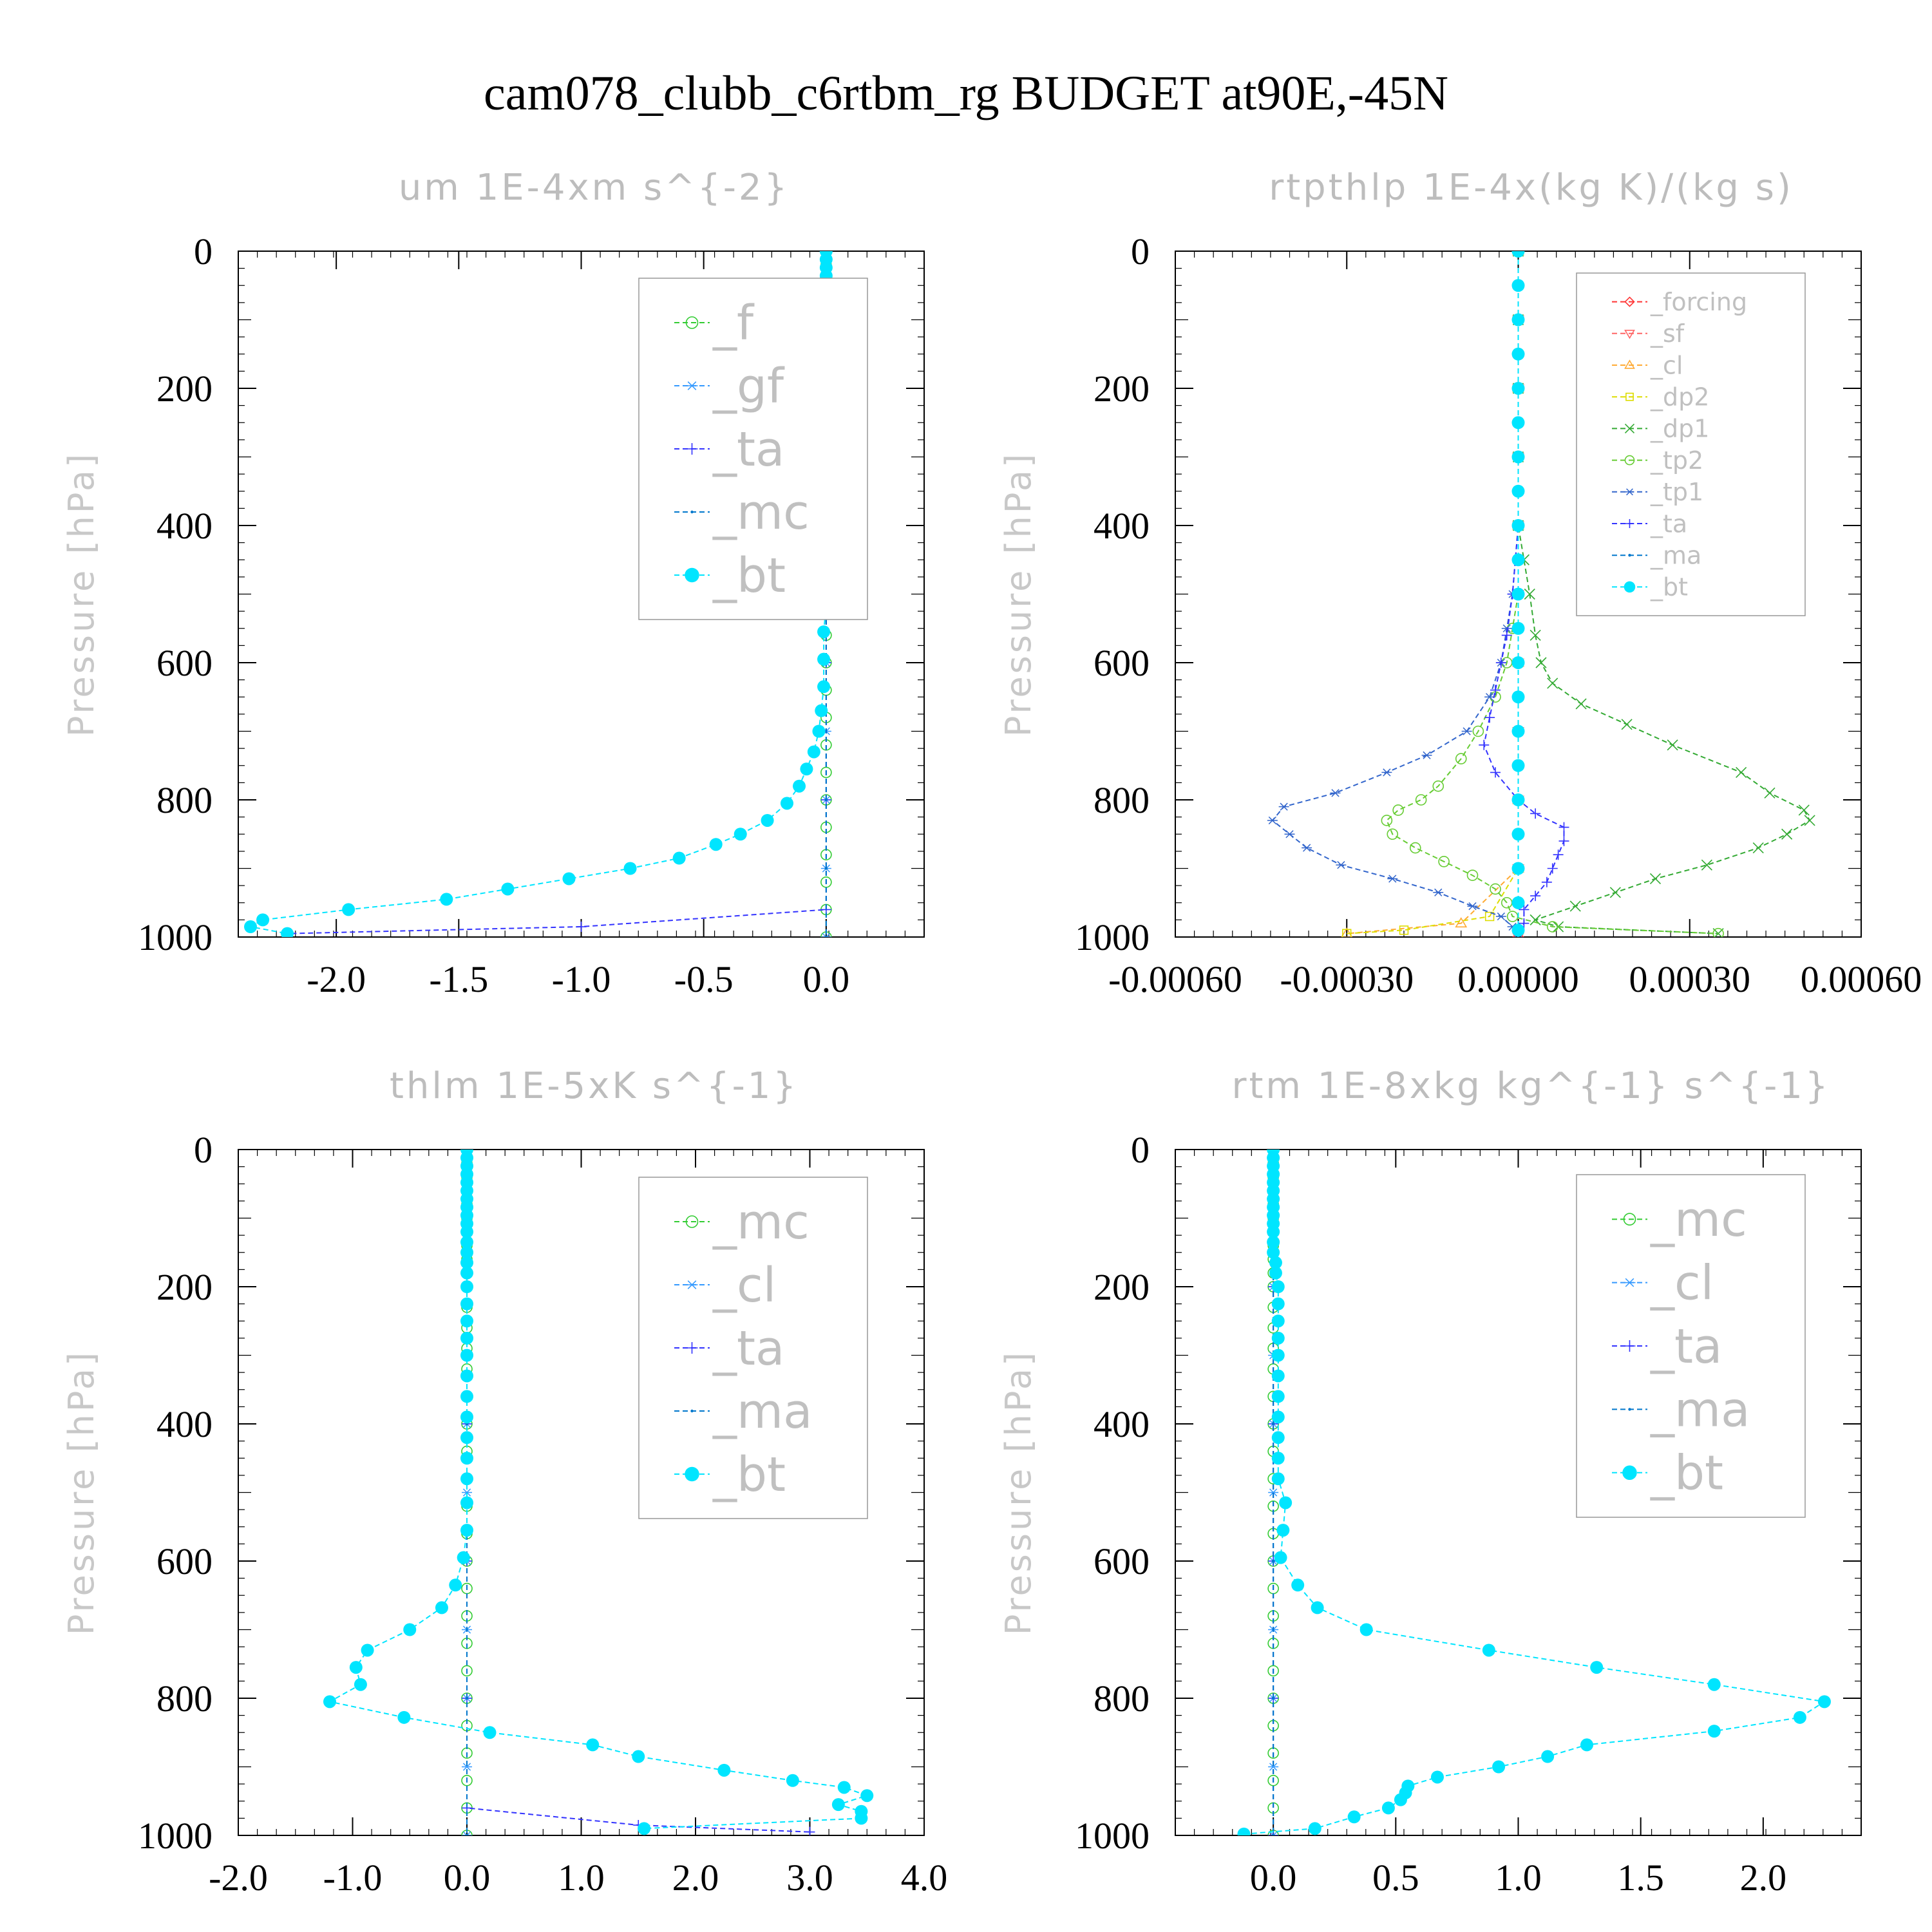 The image size is (1932, 1932). I want to click on x-tick-label: 3.0, so click(810, 1878).